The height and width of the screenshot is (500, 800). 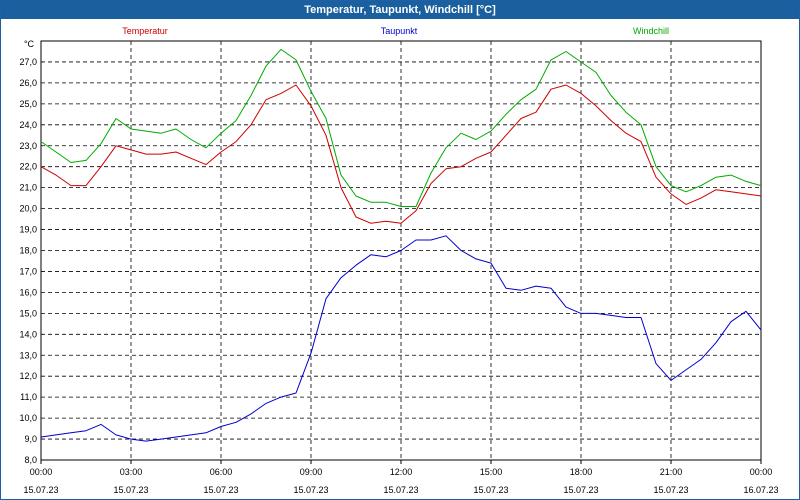 I want to click on x-tick-time: 03:00, so click(x=131, y=472).